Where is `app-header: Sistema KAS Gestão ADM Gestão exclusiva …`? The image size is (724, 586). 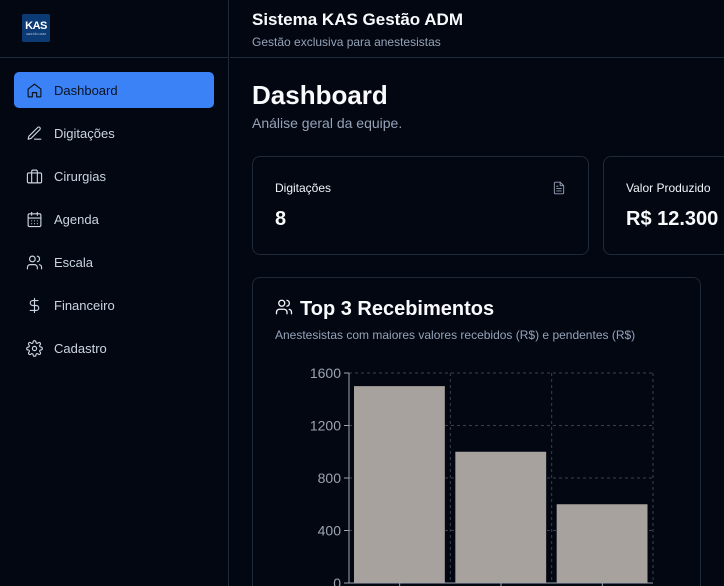 app-header: Sistema KAS Gestão ADM Gestão exclusiva … is located at coordinates (477, 29).